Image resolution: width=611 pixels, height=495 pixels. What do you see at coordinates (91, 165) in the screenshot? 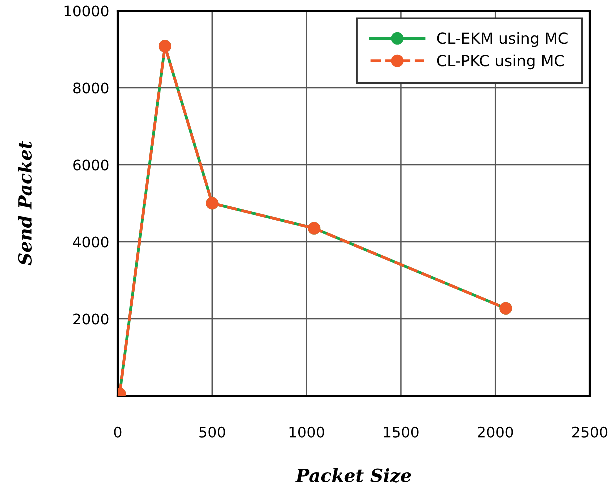
I see `y-tick-label: 6000` at bounding box center [91, 165].